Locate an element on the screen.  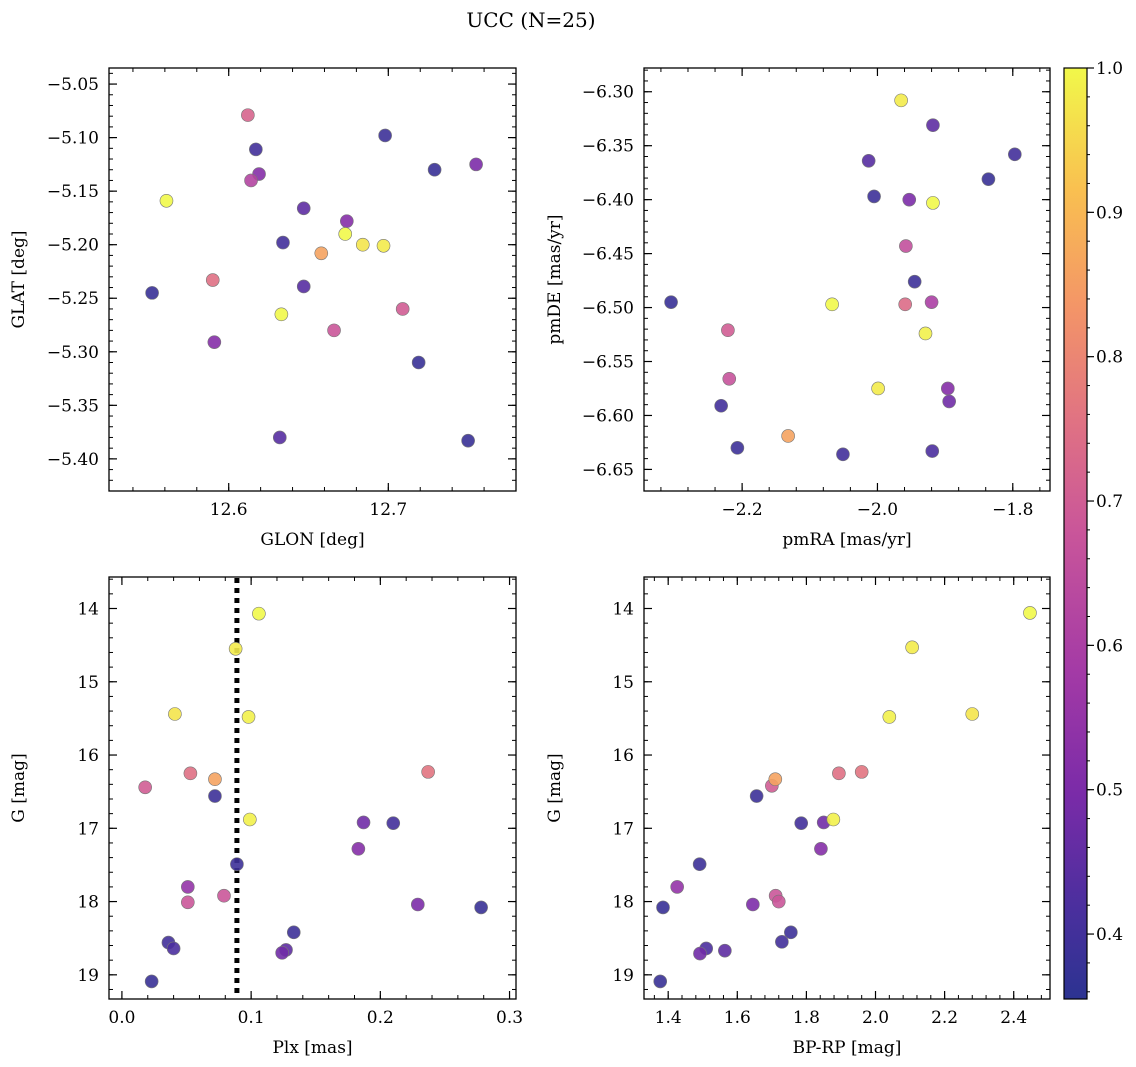
x-tick-label: 2.4 is located at coordinates (1013, 1018).